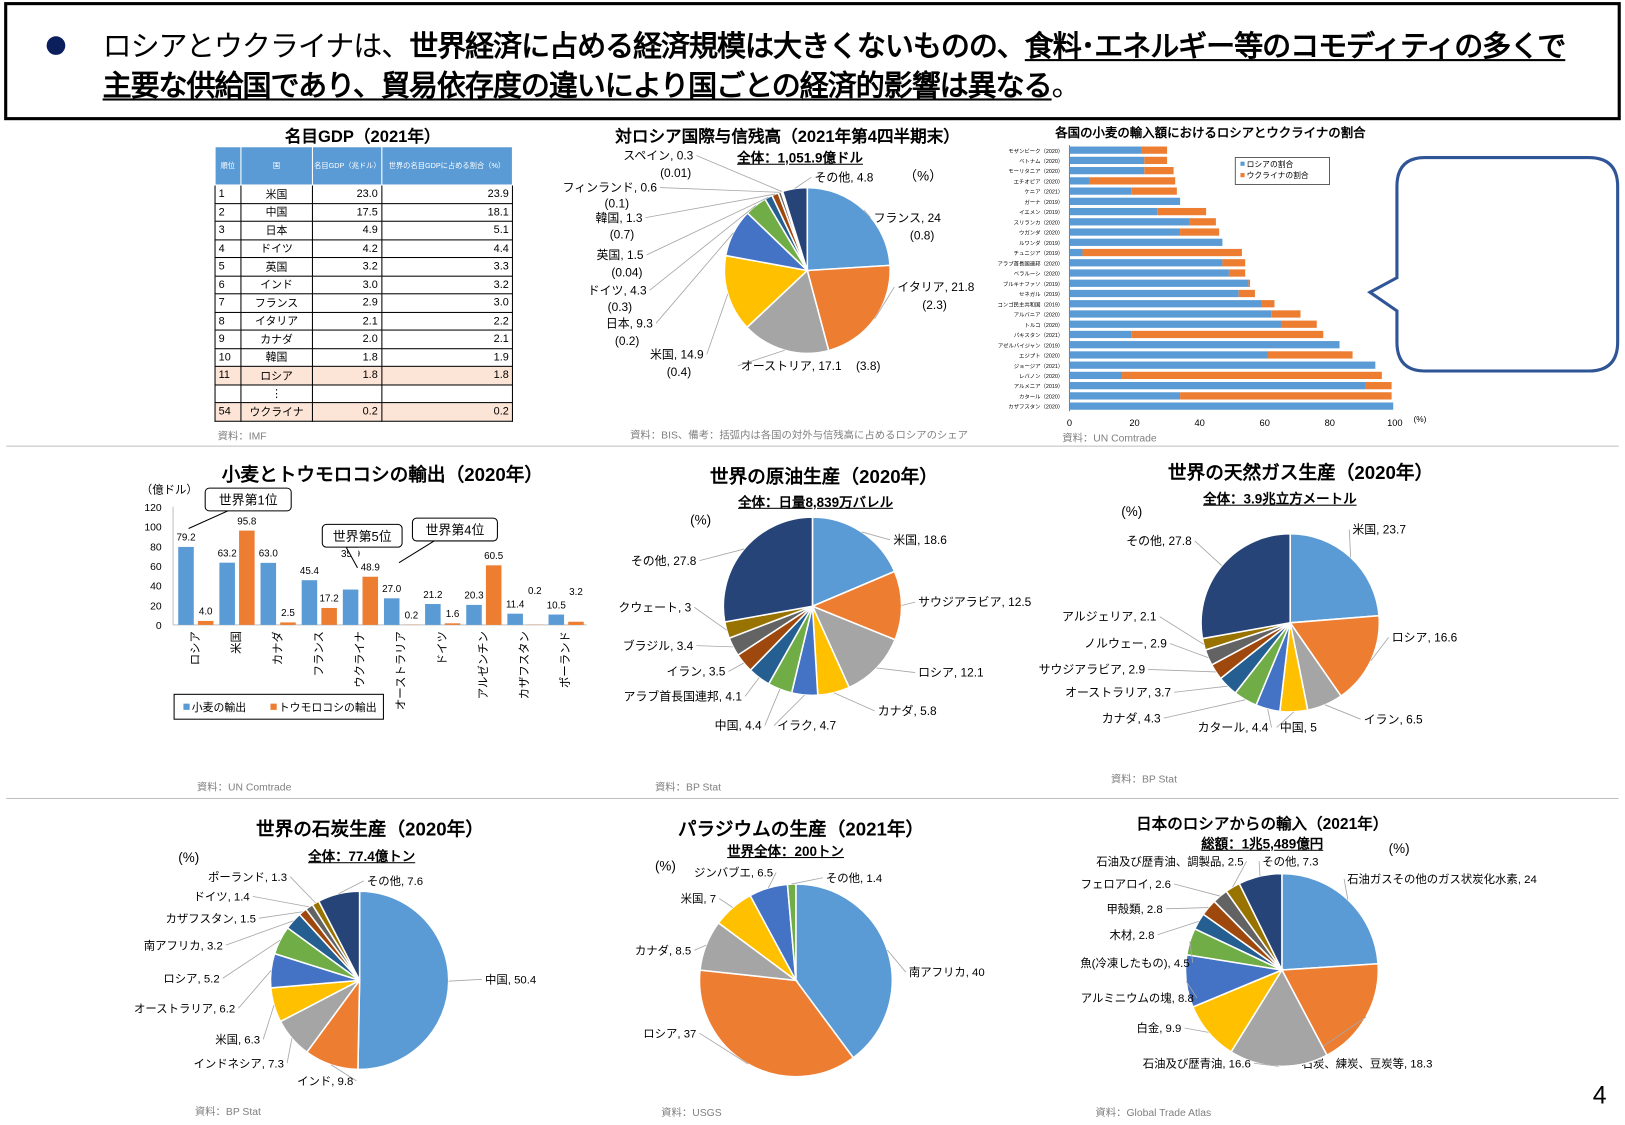 The image size is (1625, 1125). What do you see at coordinates (1199, 423) in the screenshot?
I see `x-tick-label: 40` at bounding box center [1199, 423].